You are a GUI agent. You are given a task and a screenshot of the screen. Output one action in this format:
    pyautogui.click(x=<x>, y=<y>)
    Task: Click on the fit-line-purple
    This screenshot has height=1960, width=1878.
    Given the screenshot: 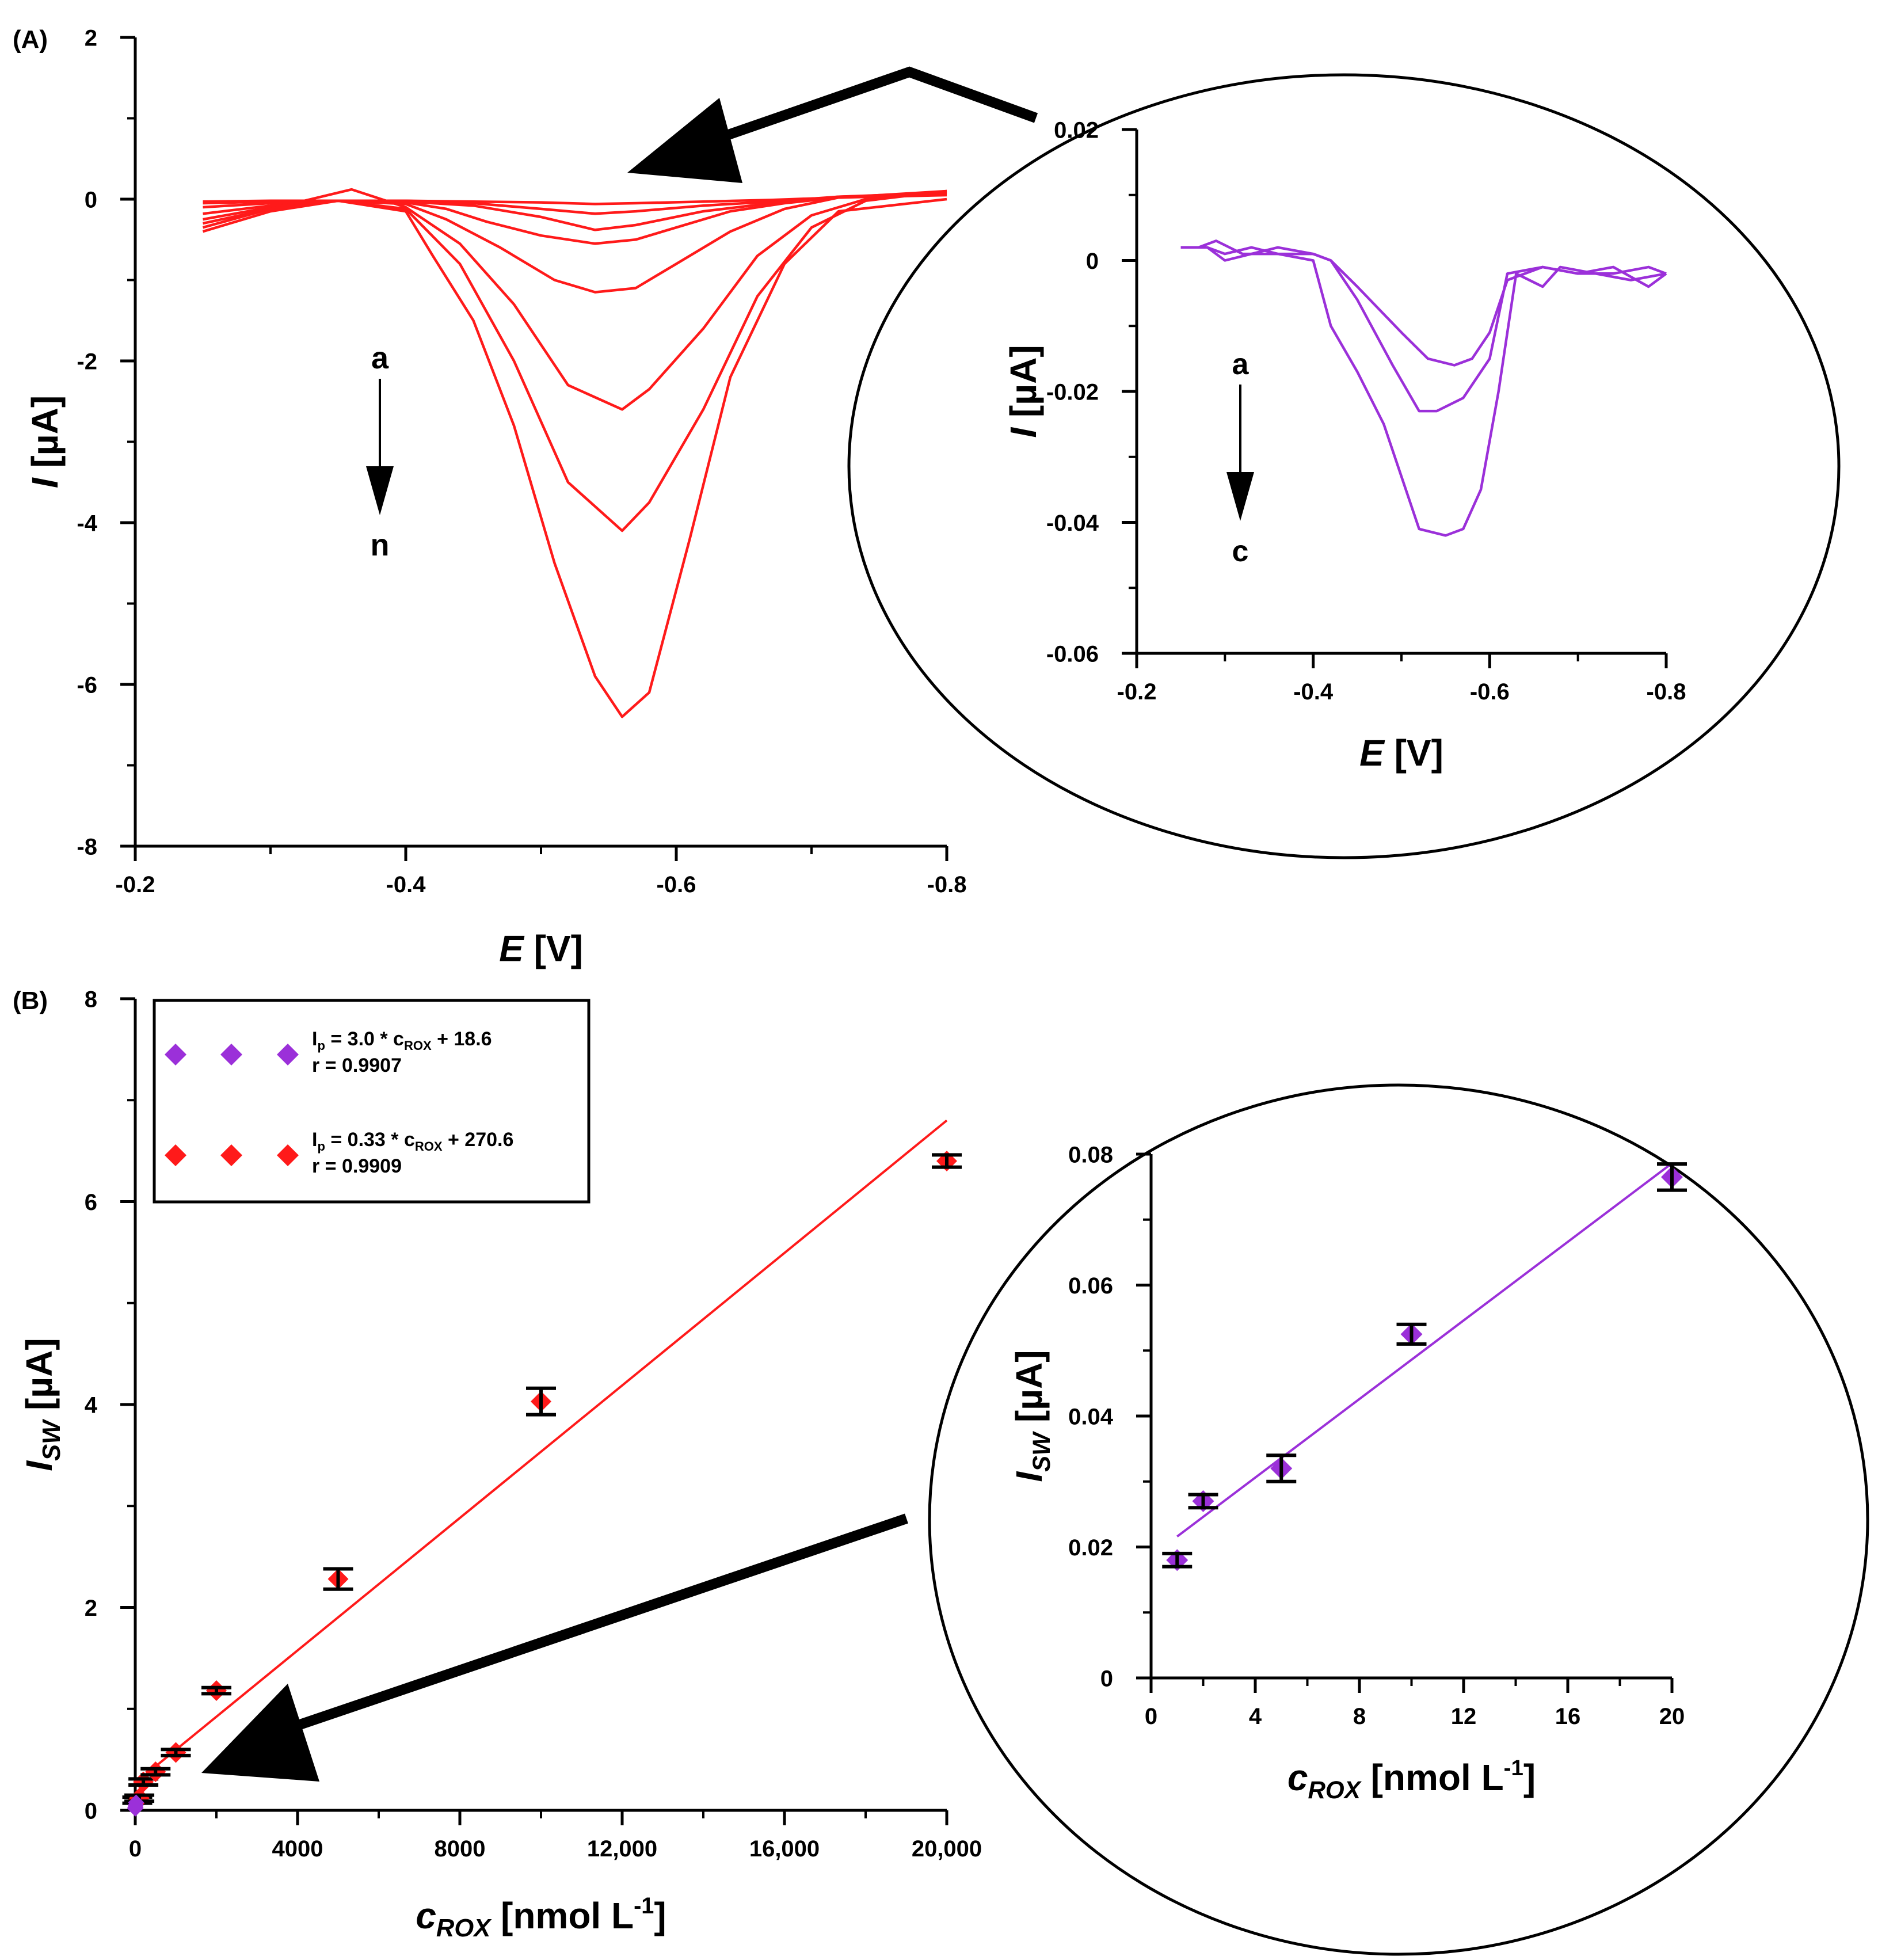 What is the action you would take?
    pyautogui.click(x=1424, y=1350)
    